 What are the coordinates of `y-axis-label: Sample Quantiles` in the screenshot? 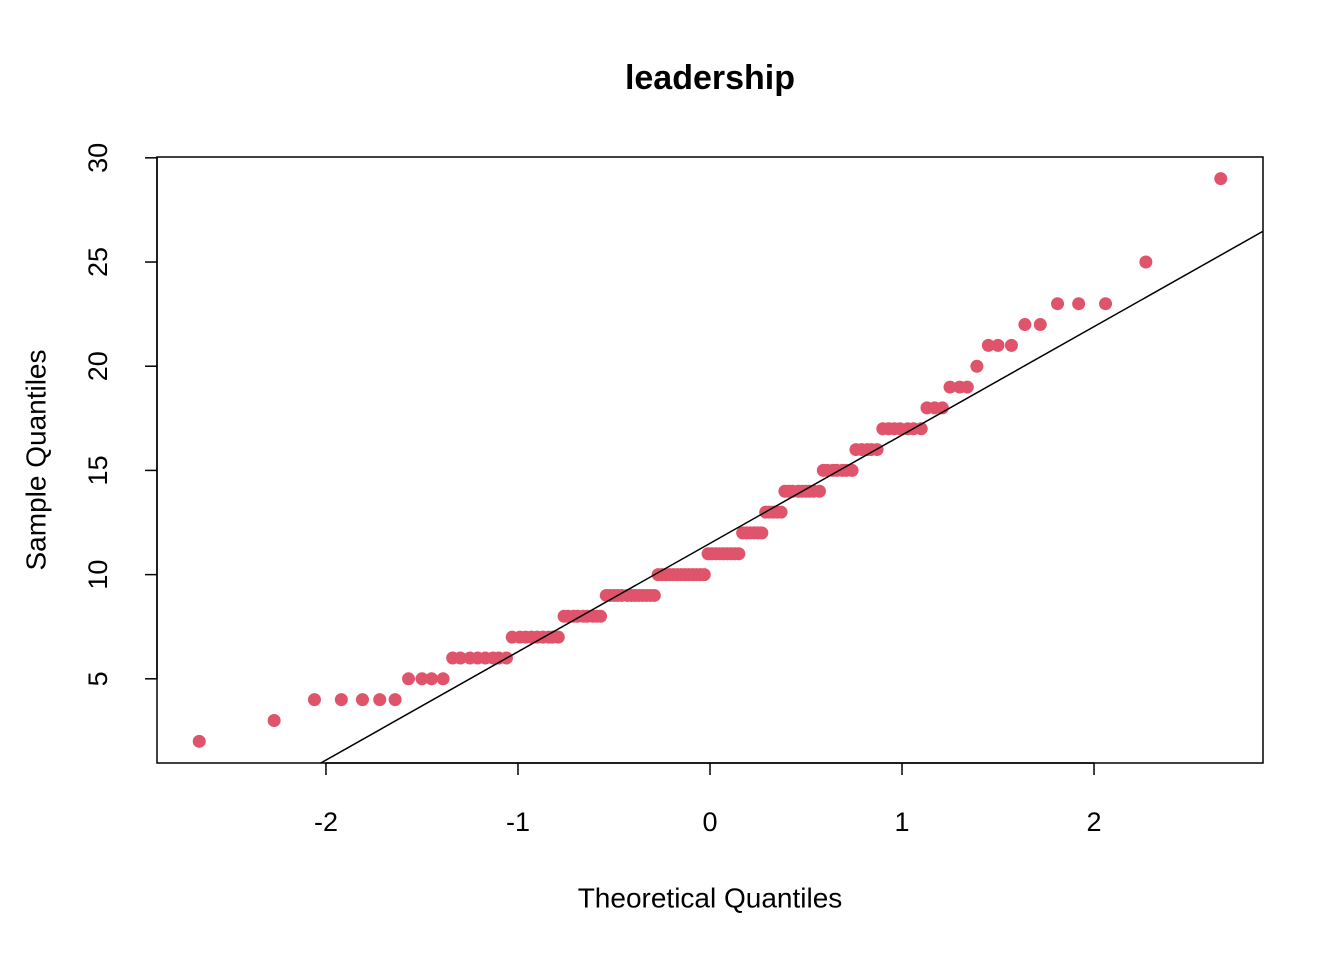 It's located at (35, 459).